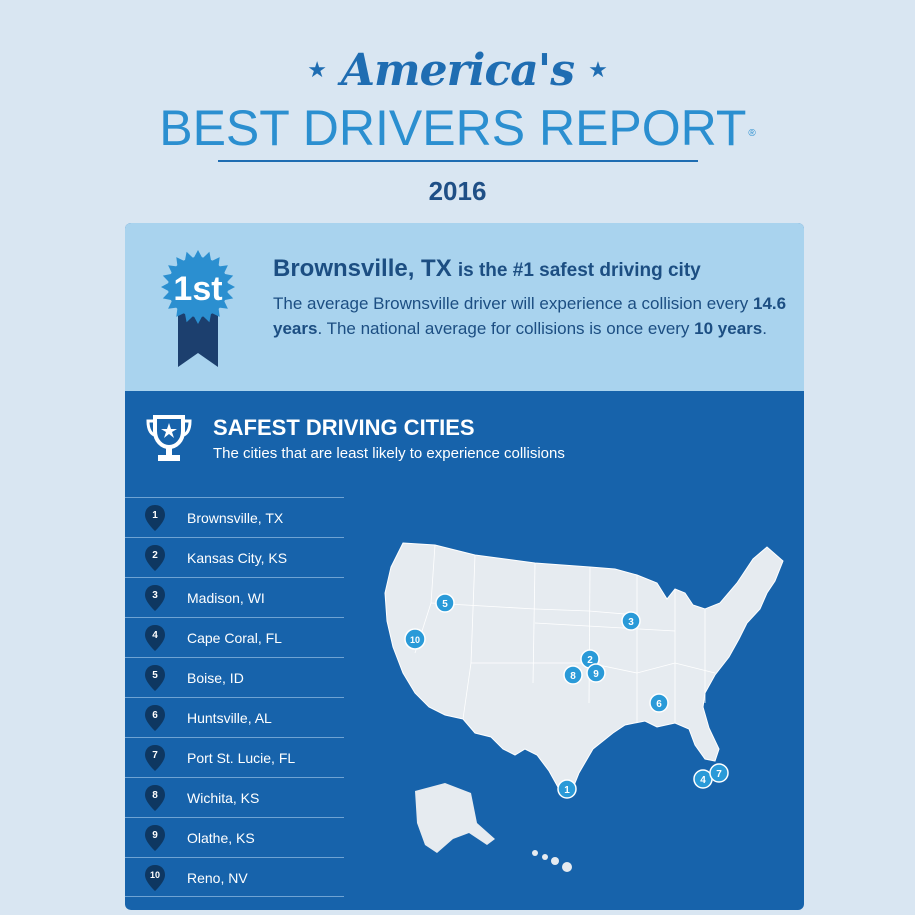  I want to click on city-name: Cape Coral, FL, so click(234, 638).